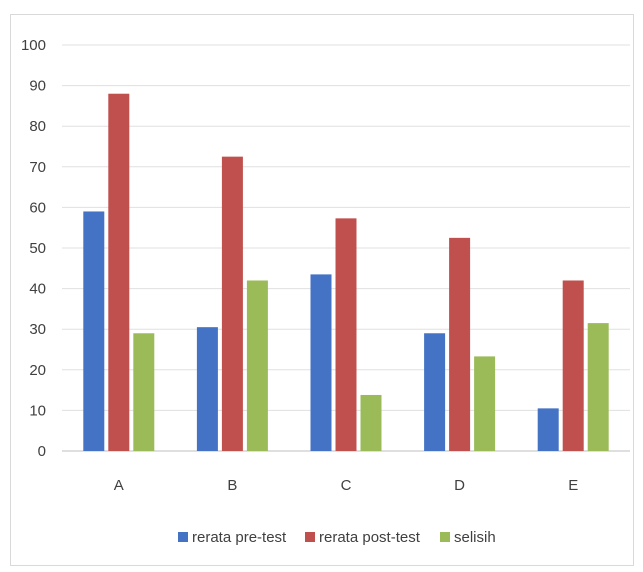 Image resolution: width=643 pixels, height=572 pixels. I want to click on y-tick-label: 80, so click(37, 126).